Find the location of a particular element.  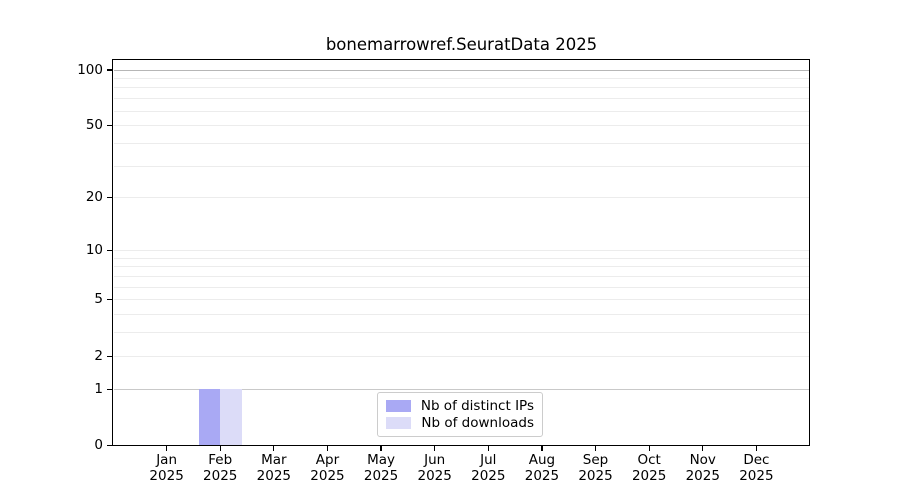

legend-row-distinct-ips: Nb of distinct IPs is located at coordinates (460, 406).